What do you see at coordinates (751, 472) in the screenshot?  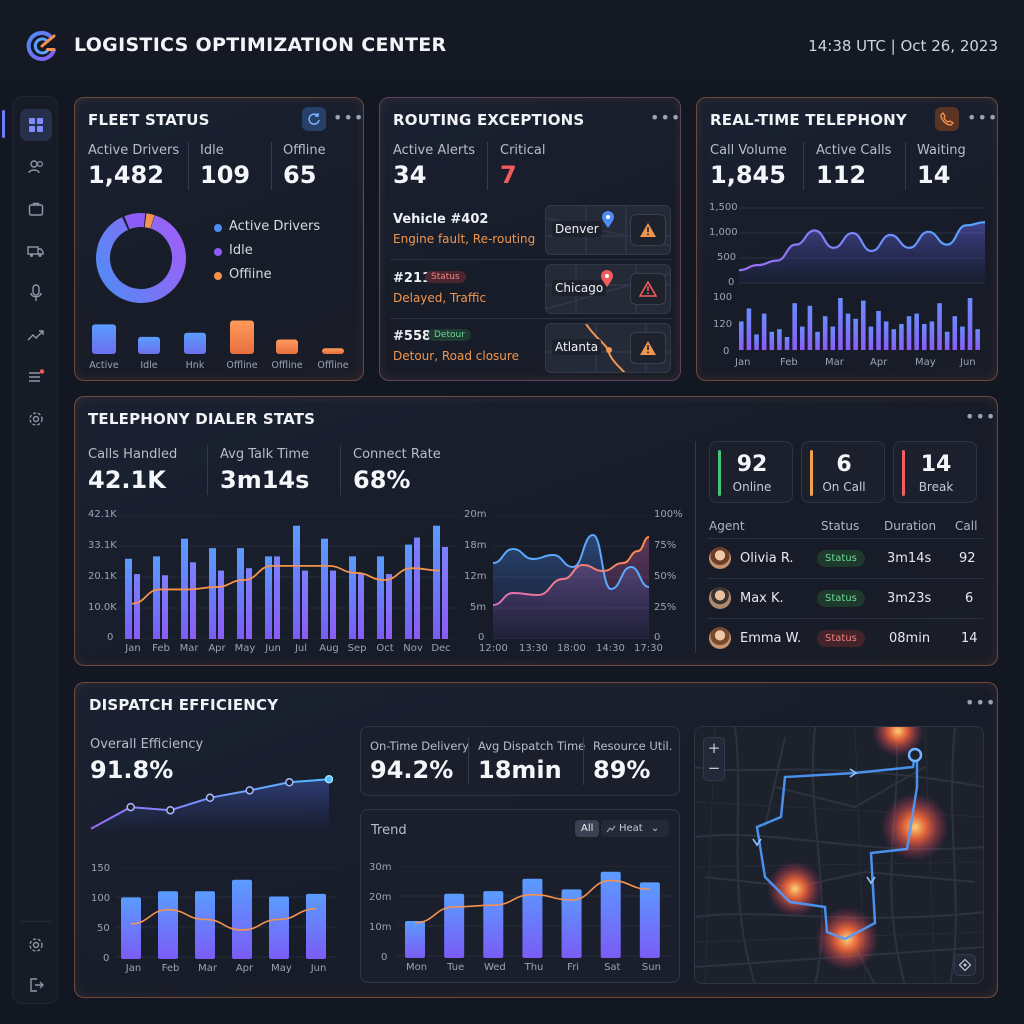 I see `agent-online-card: 92 Online` at bounding box center [751, 472].